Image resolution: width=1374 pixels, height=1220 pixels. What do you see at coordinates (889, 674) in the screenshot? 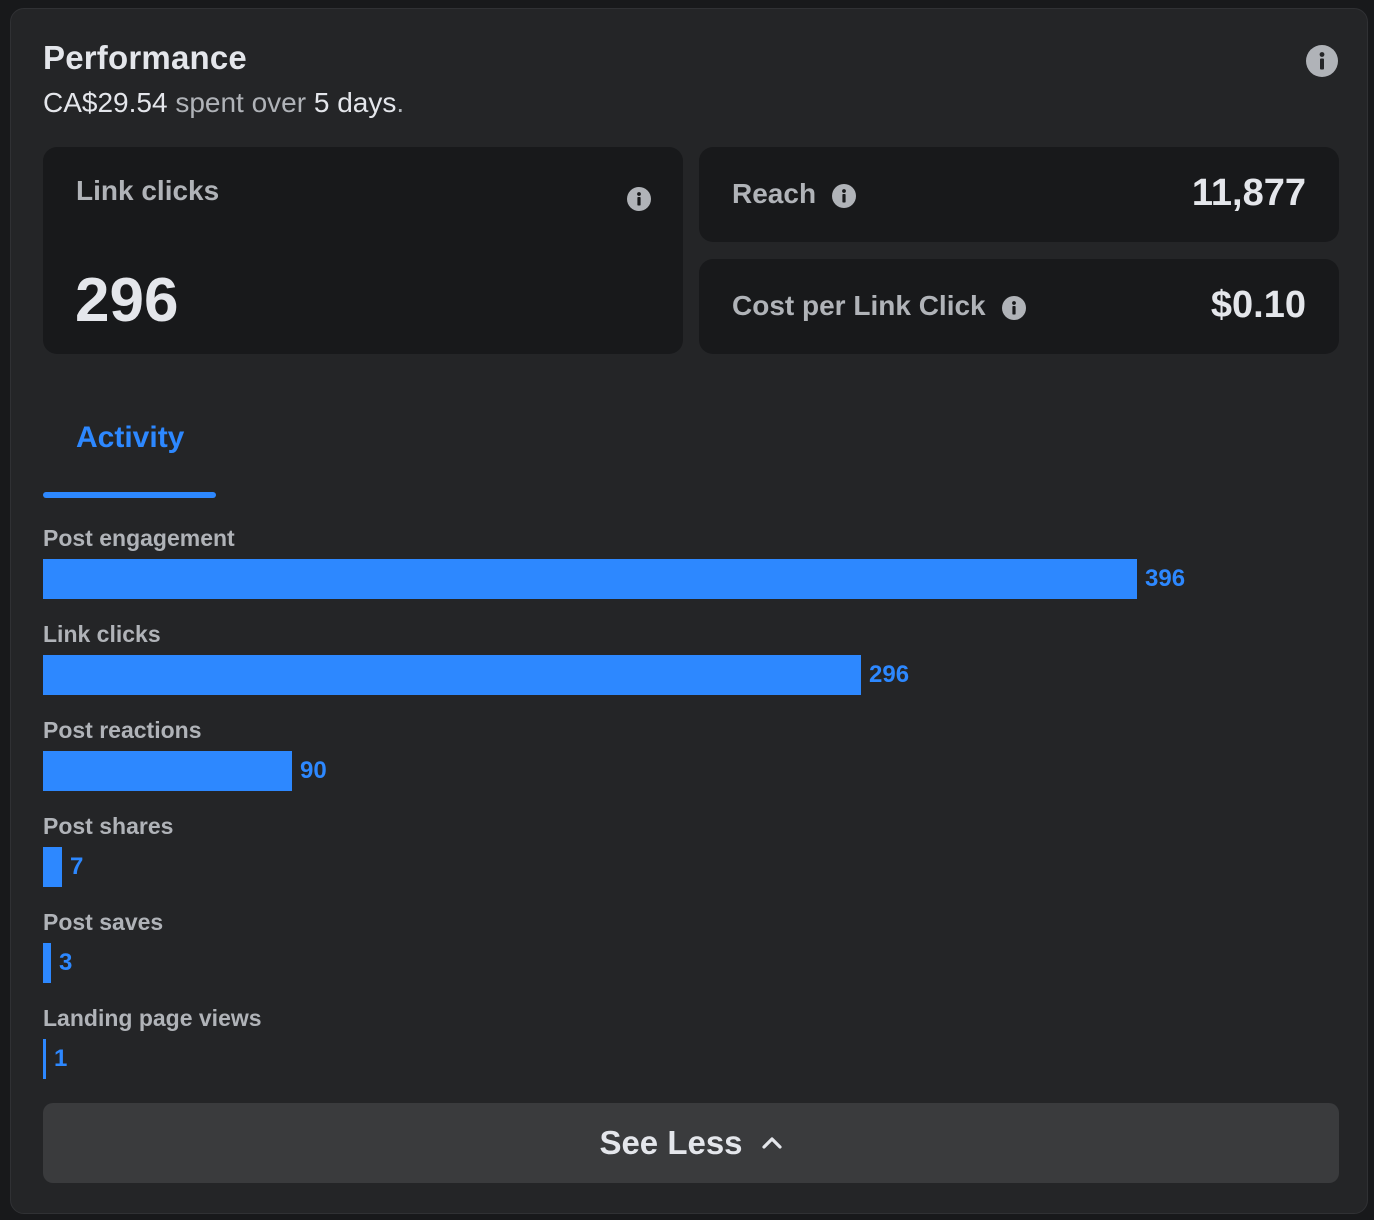
I see `bar-value-label: 296` at bounding box center [889, 674].